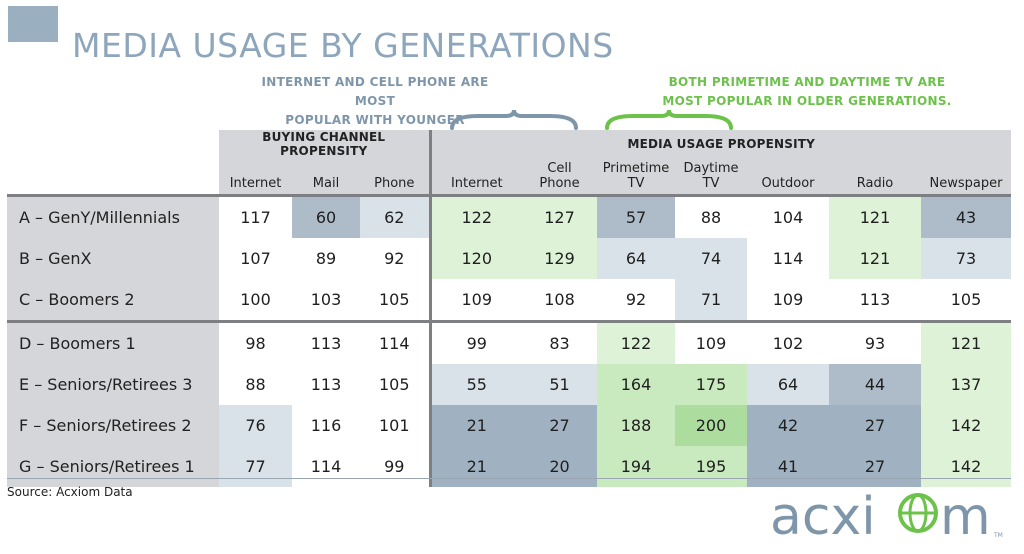 The height and width of the screenshot is (554, 1024). I want to click on table-cell: 127, so click(559, 216).